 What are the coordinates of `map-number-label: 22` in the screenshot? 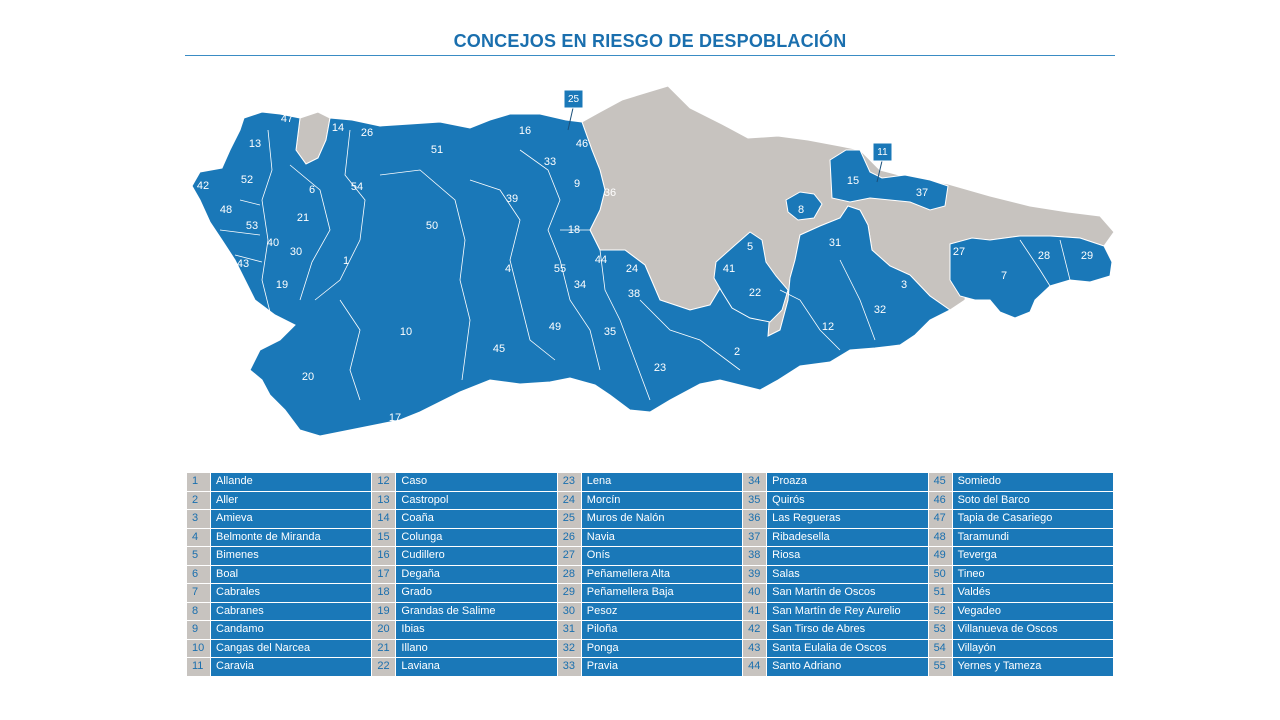 It's located at (755, 293).